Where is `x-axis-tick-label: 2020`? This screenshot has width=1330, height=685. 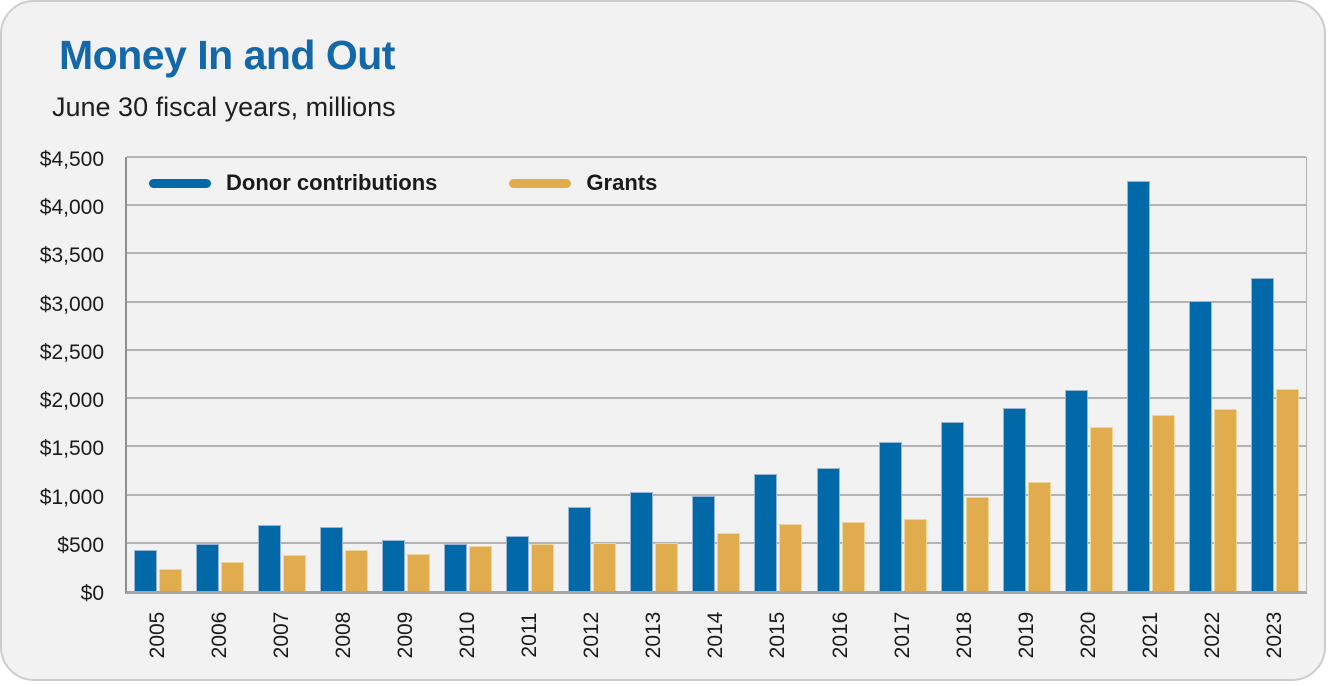 x-axis-tick-label: 2020 is located at coordinates (1088, 635).